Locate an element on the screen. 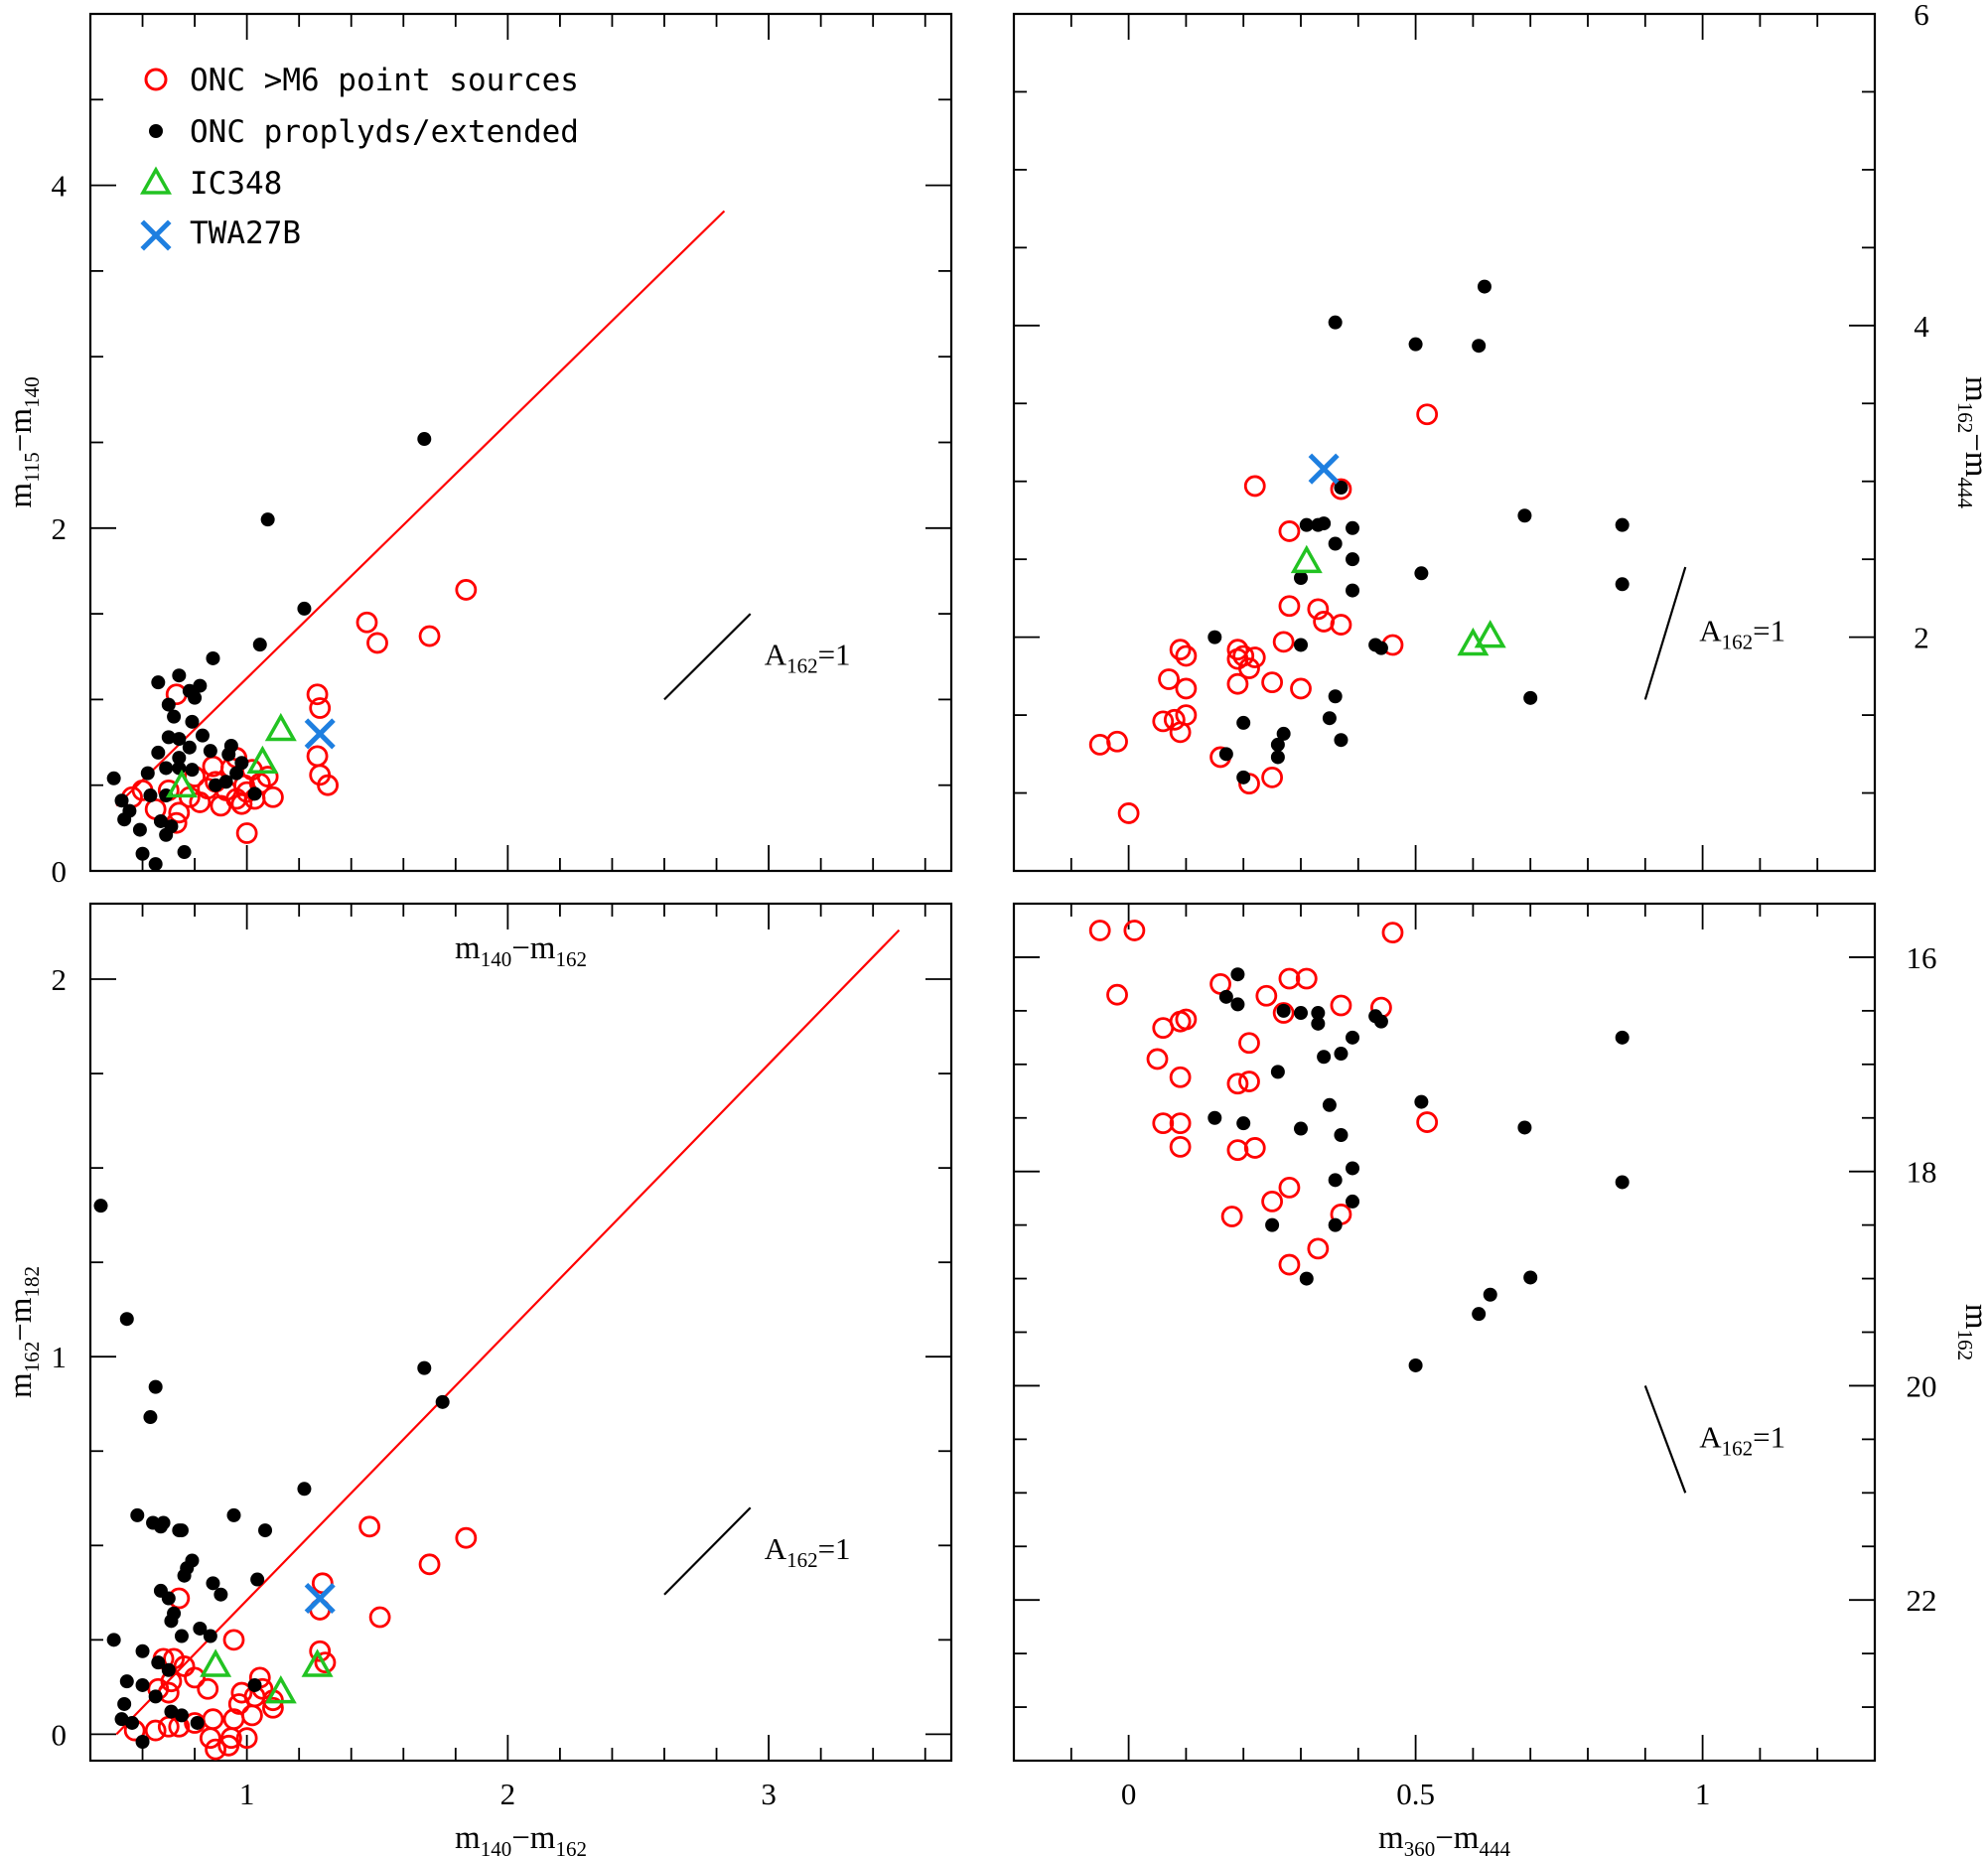 Image resolution: width=1988 pixels, height=1856 pixels. legend-label-ic348: IC348 is located at coordinates (236, 184).